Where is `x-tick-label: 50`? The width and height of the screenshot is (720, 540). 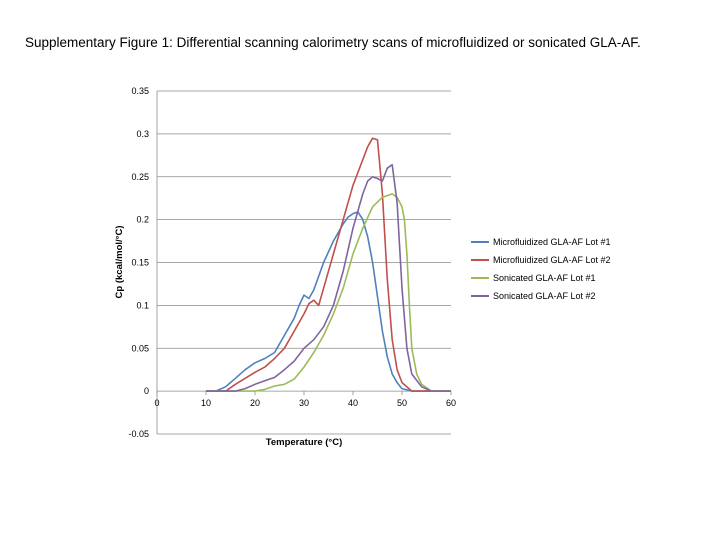
x-tick-label: 50 is located at coordinates (402, 403).